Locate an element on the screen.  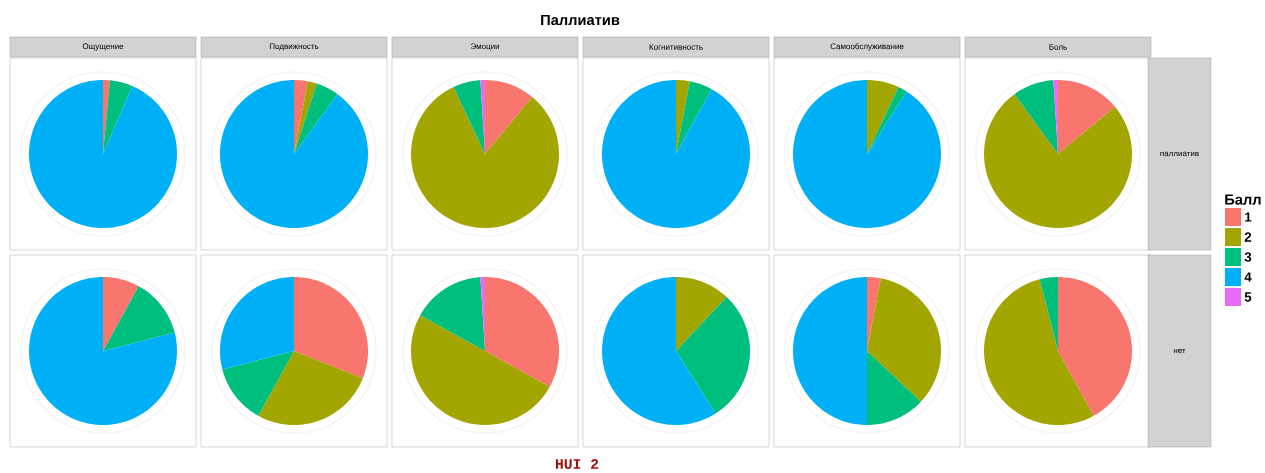
text: нет is located at coordinates (1179, 351).